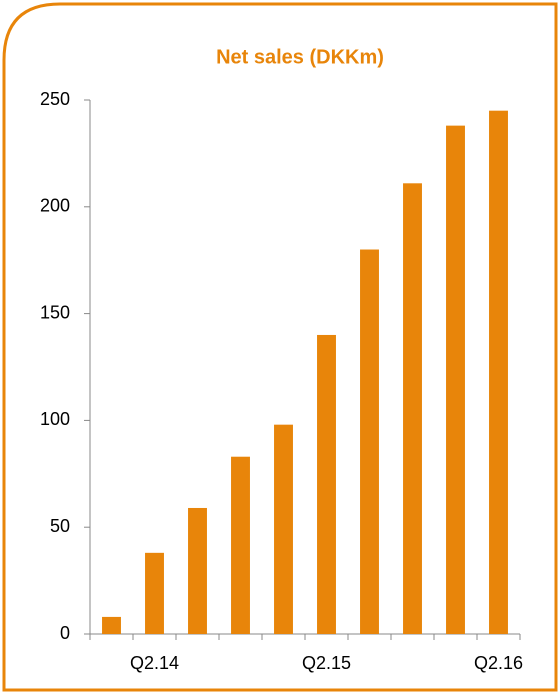  I want to click on x-tick-label: Q2.16, so click(498, 663).